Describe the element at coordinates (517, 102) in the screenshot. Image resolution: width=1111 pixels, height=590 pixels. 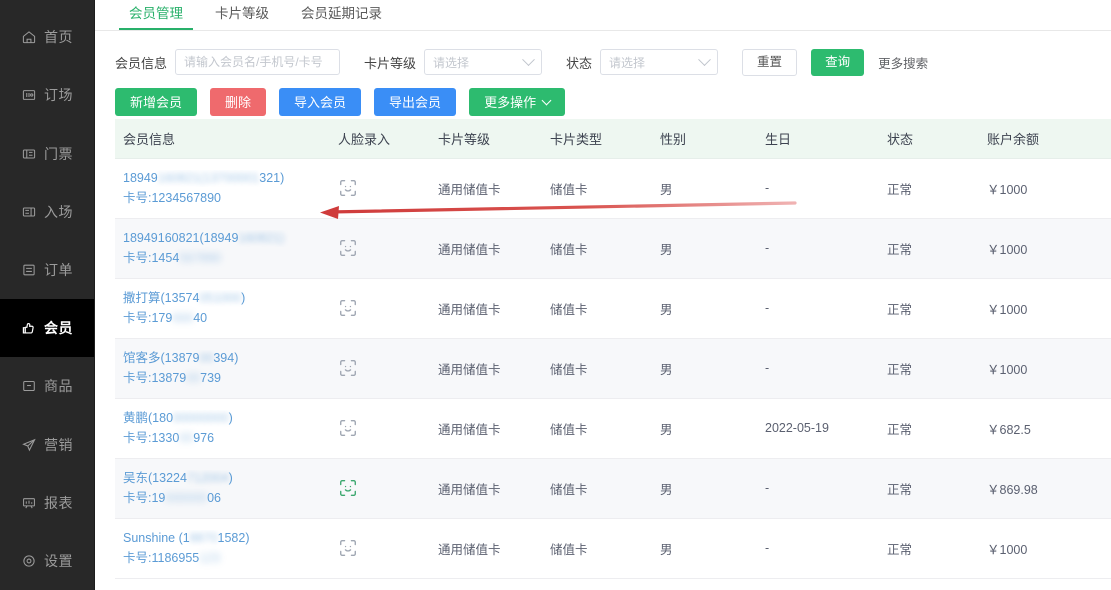
I see `action-button-更多操作: 更多操作` at that location.